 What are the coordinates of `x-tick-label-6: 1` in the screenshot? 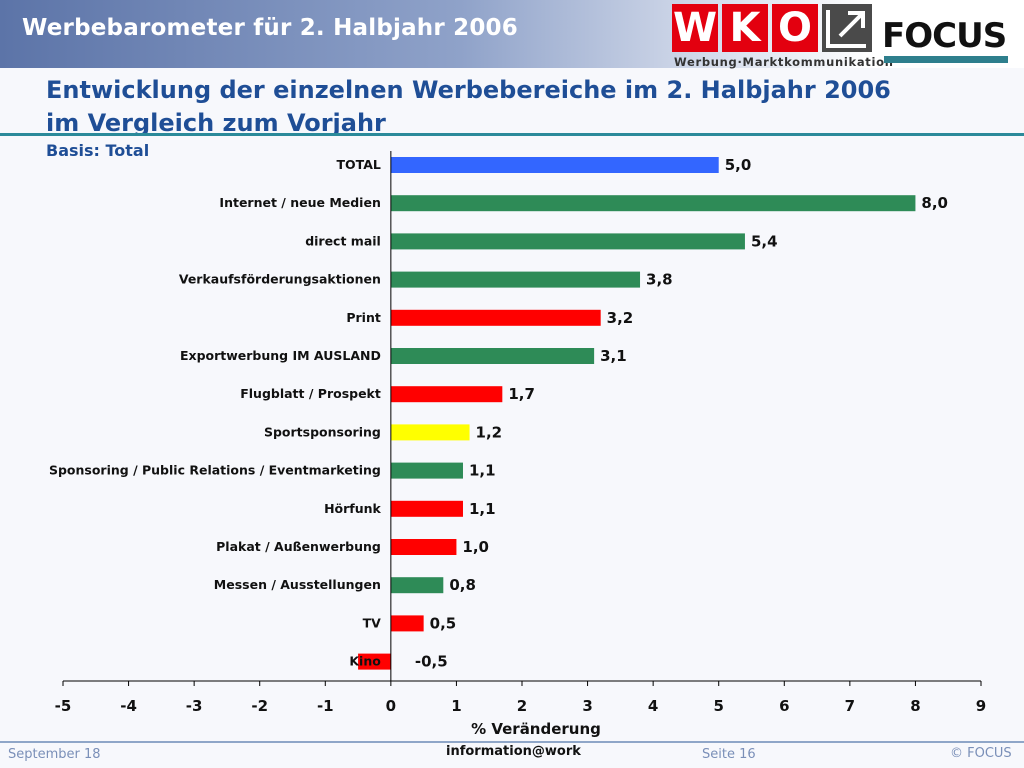 It's located at (456, 706).